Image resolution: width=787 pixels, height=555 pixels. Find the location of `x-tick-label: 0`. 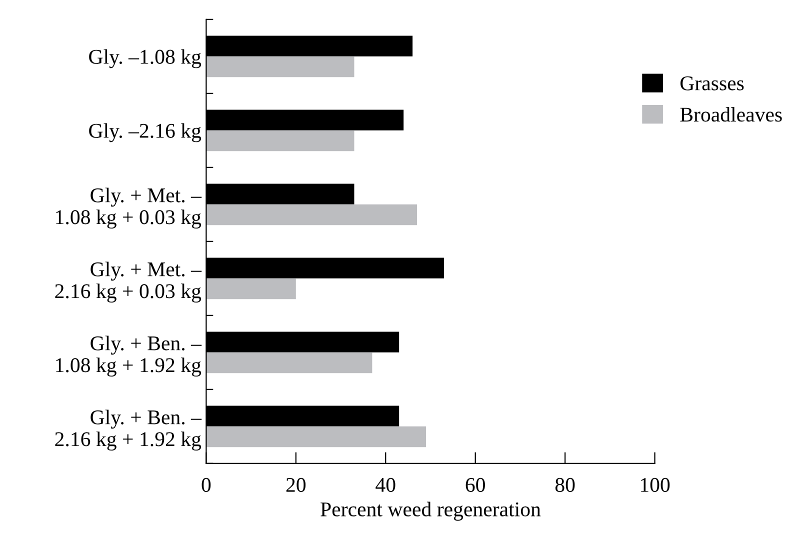

x-tick-label: 0 is located at coordinates (206, 485).